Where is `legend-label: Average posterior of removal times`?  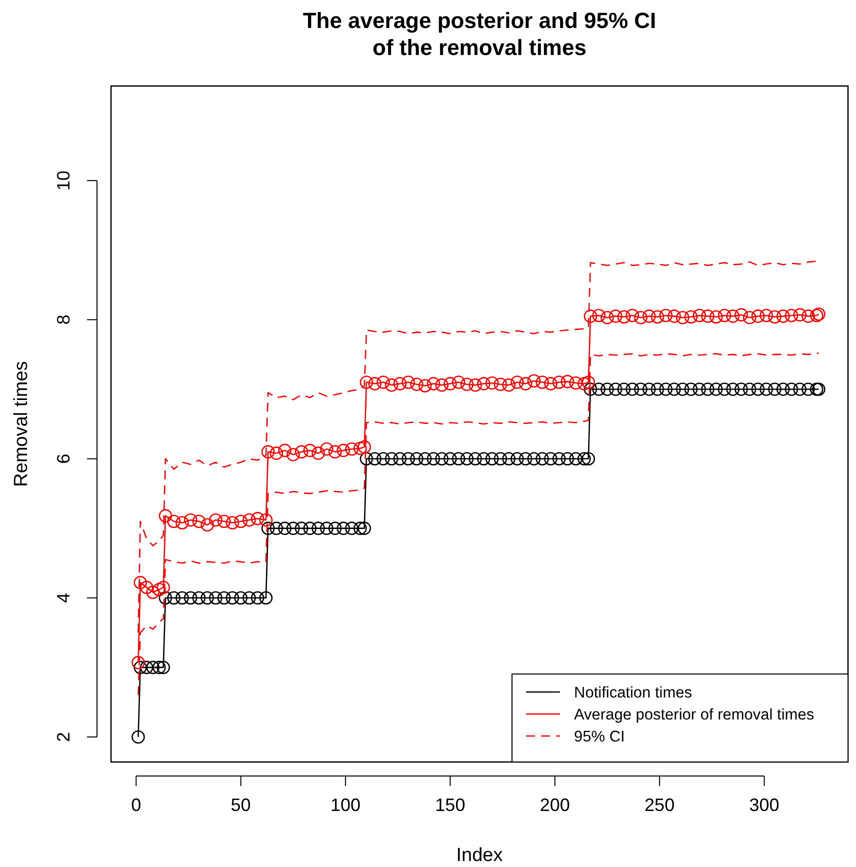
legend-label: Average posterior of removal times is located at coordinates (694, 715).